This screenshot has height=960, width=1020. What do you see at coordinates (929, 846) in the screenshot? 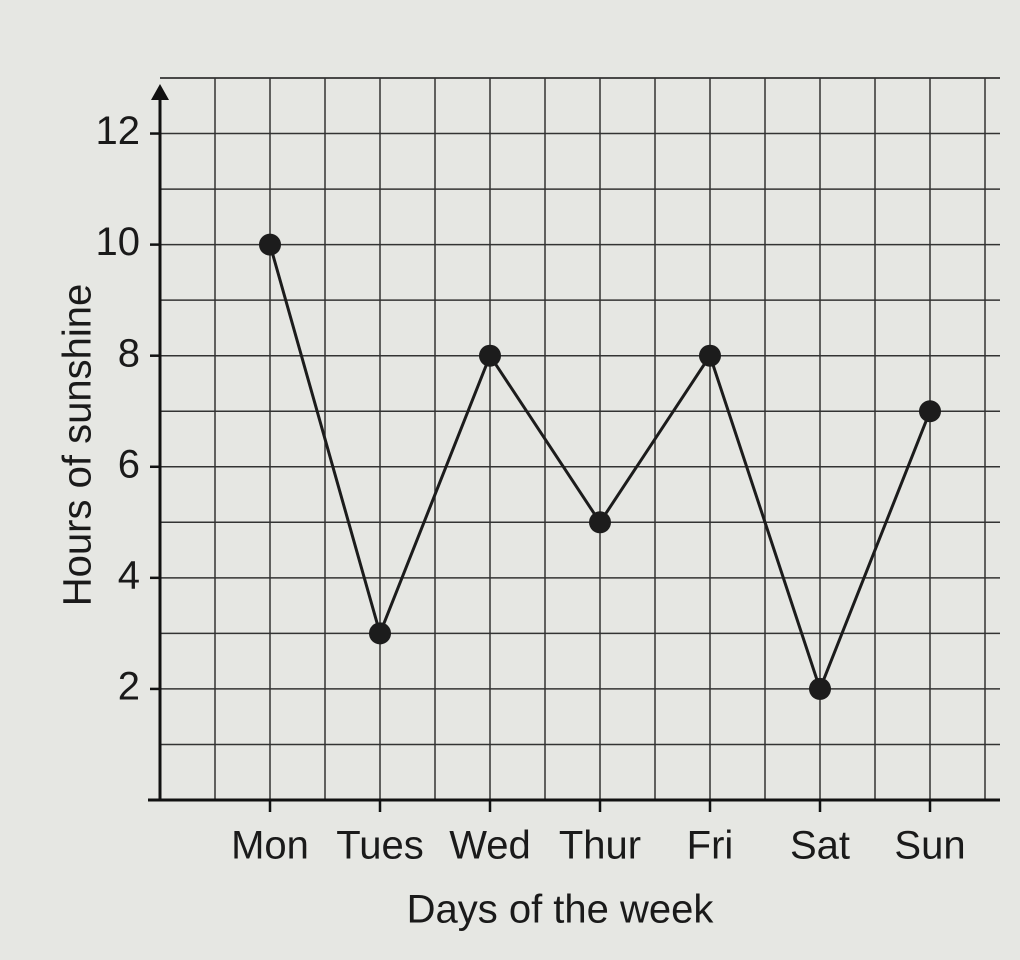
I see `x-tick-label: Sun` at bounding box center [929, 846].